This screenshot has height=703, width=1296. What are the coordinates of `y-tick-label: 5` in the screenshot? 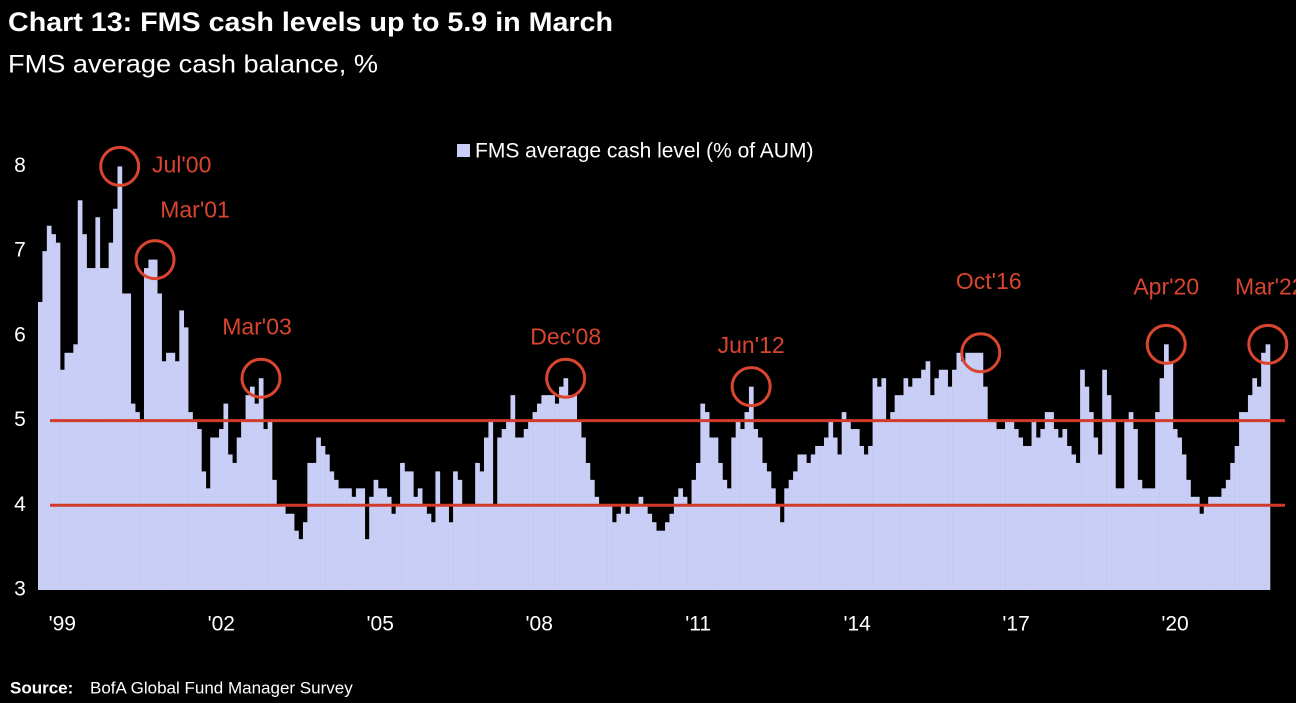 It's located at (20, 419).